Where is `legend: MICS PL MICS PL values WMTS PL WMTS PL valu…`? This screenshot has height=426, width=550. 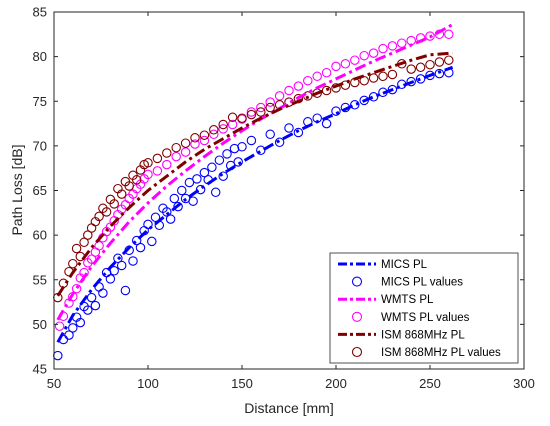 legend: MICS PL MICS PL values WMTS PL WMTS PL valu… is located at coordinates (424, 308).